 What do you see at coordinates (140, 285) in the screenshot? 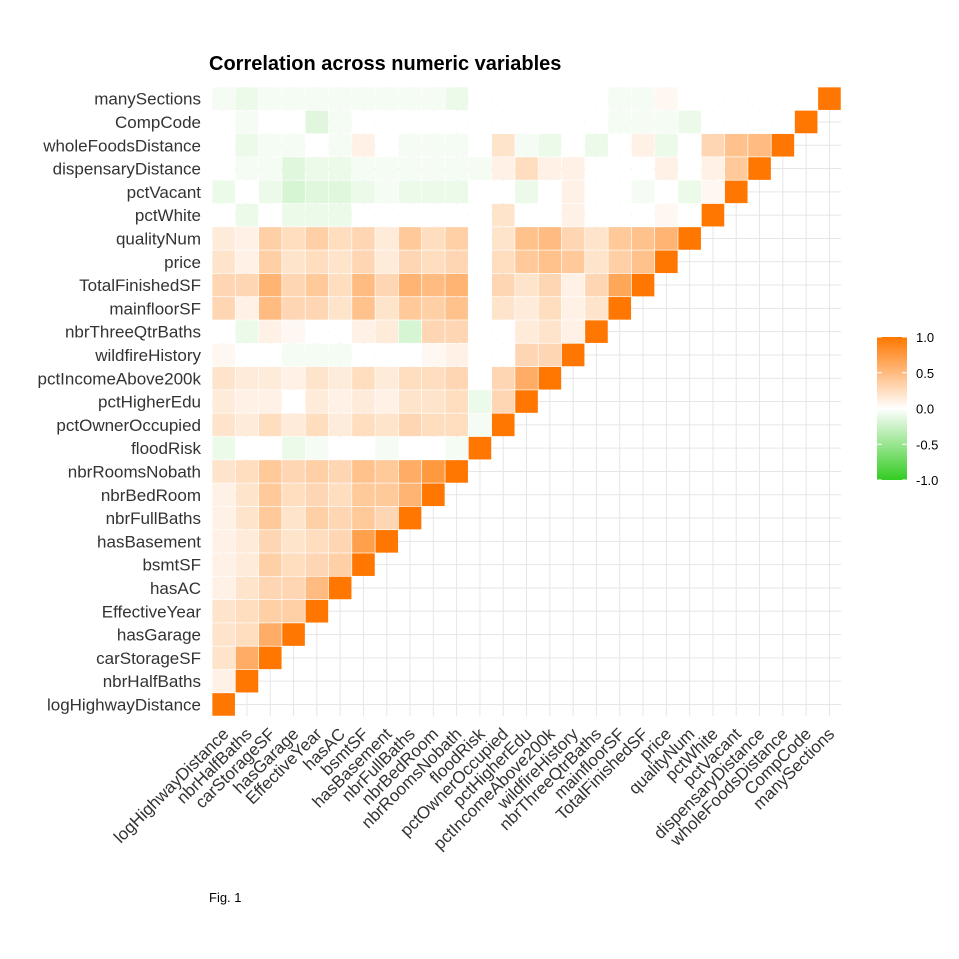
I see `y-tick-label: TotalFinishedSF` at bounding box center [140, 285].